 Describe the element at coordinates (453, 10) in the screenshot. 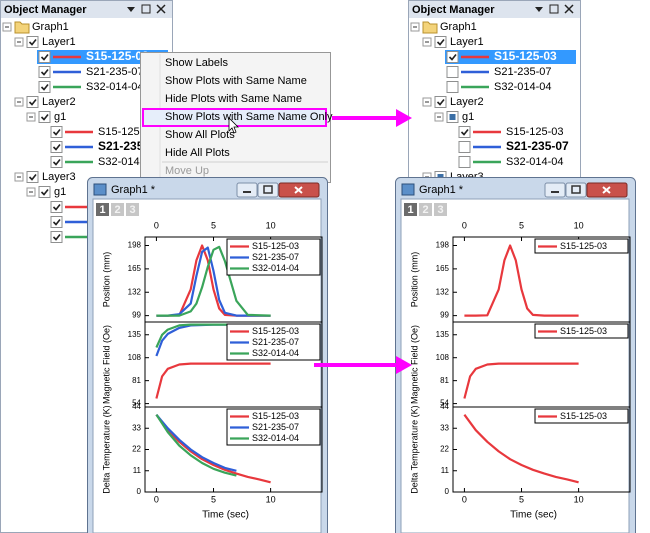

I see `panel-title: Object Manager` at that location.